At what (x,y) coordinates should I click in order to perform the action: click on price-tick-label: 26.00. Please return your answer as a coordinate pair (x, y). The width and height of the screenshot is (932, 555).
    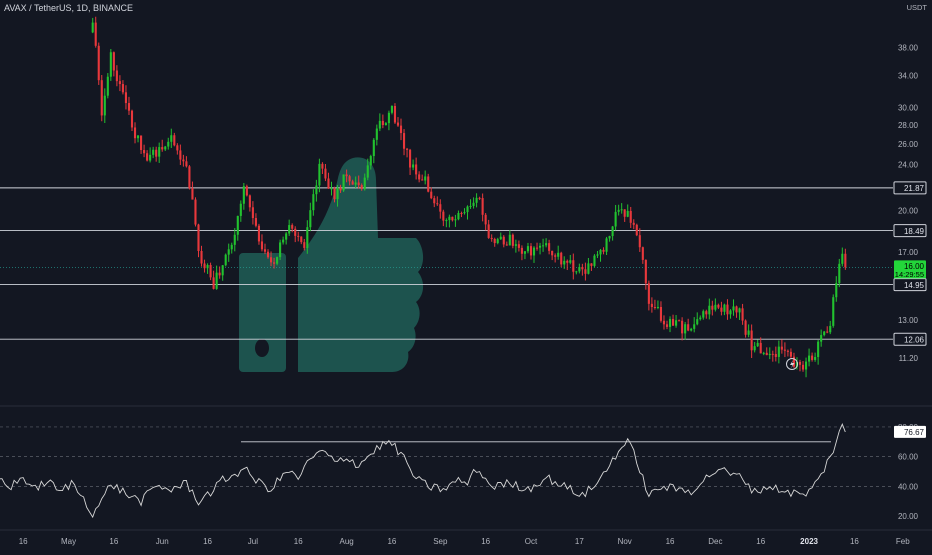
    Looking at the image, I should click on (908, 144).